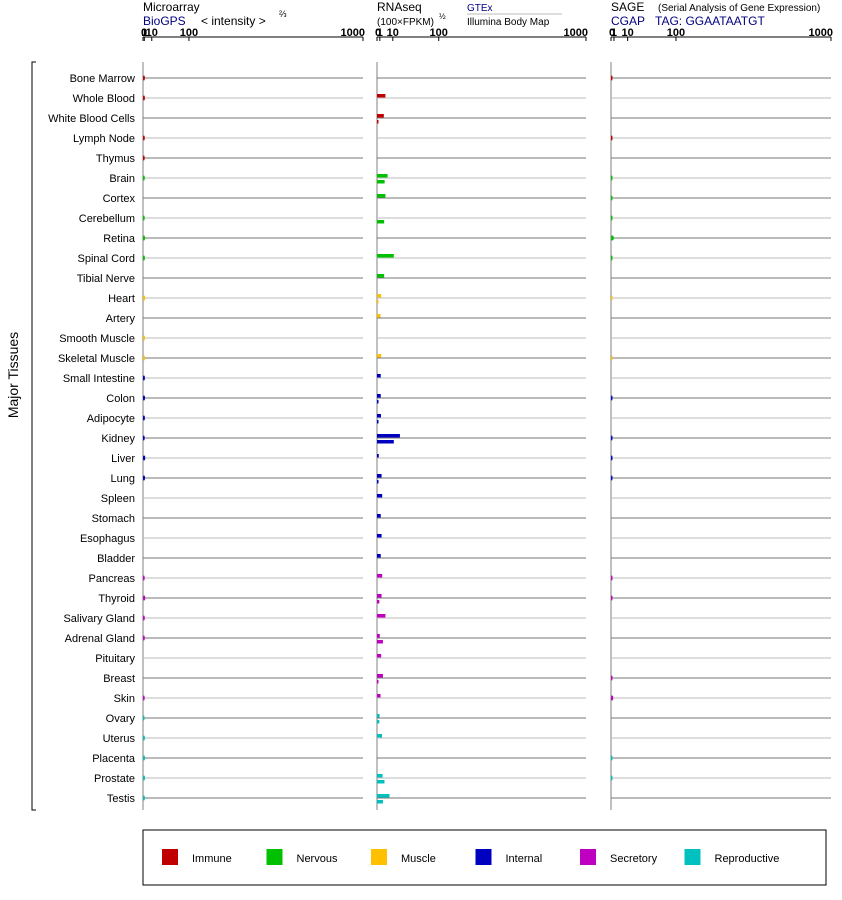  I want to click on tissue-label: Thymus, so click(116, 159).